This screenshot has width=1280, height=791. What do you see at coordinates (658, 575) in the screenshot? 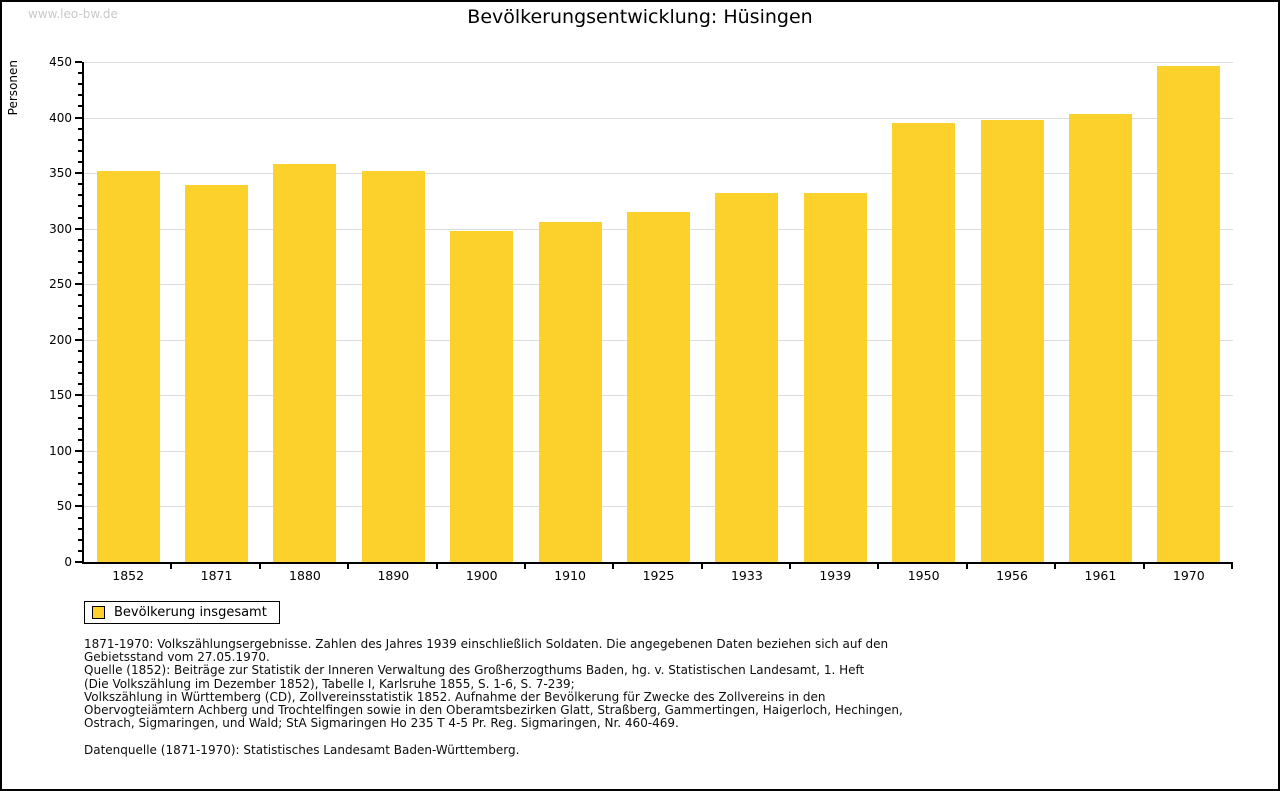
I see `x-tick-label: 1925` at bounding box center [658, 575].